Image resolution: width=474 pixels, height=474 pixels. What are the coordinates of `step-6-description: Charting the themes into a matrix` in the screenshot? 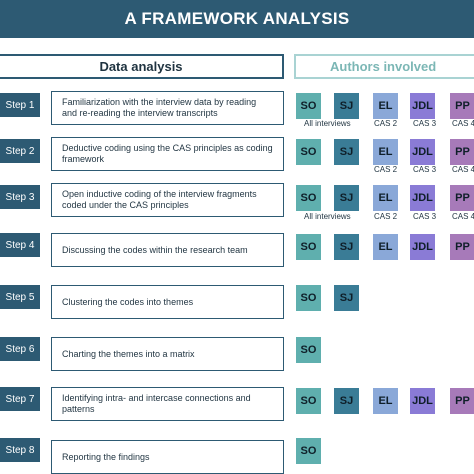 It's located at (167, 354).